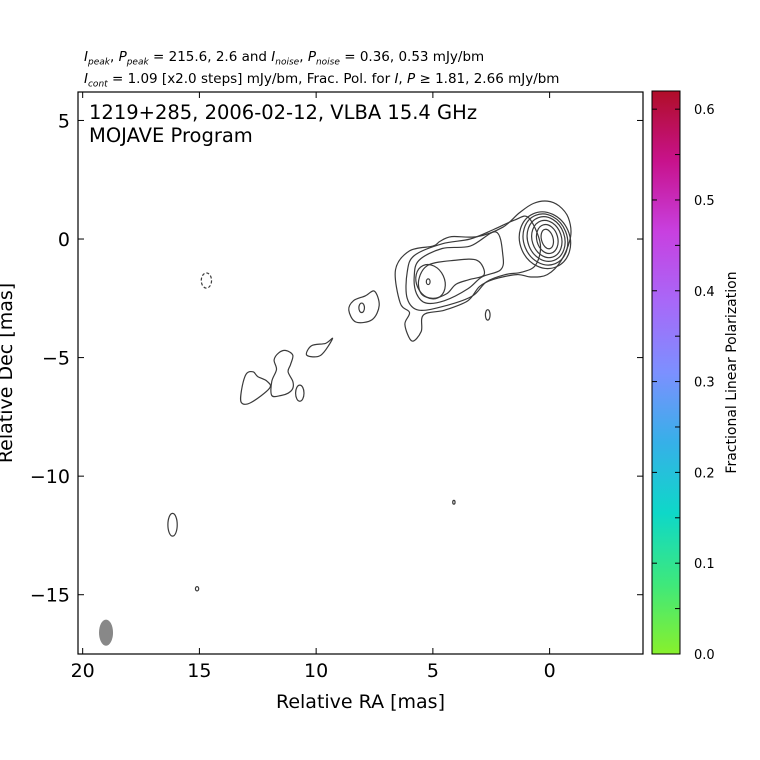 The width and height of the screenshot is (760, 760). What do you see at coordinates (83, 671) in the screenshot?
I see `x-tick-label: 20` at bounding box center [83, 671].